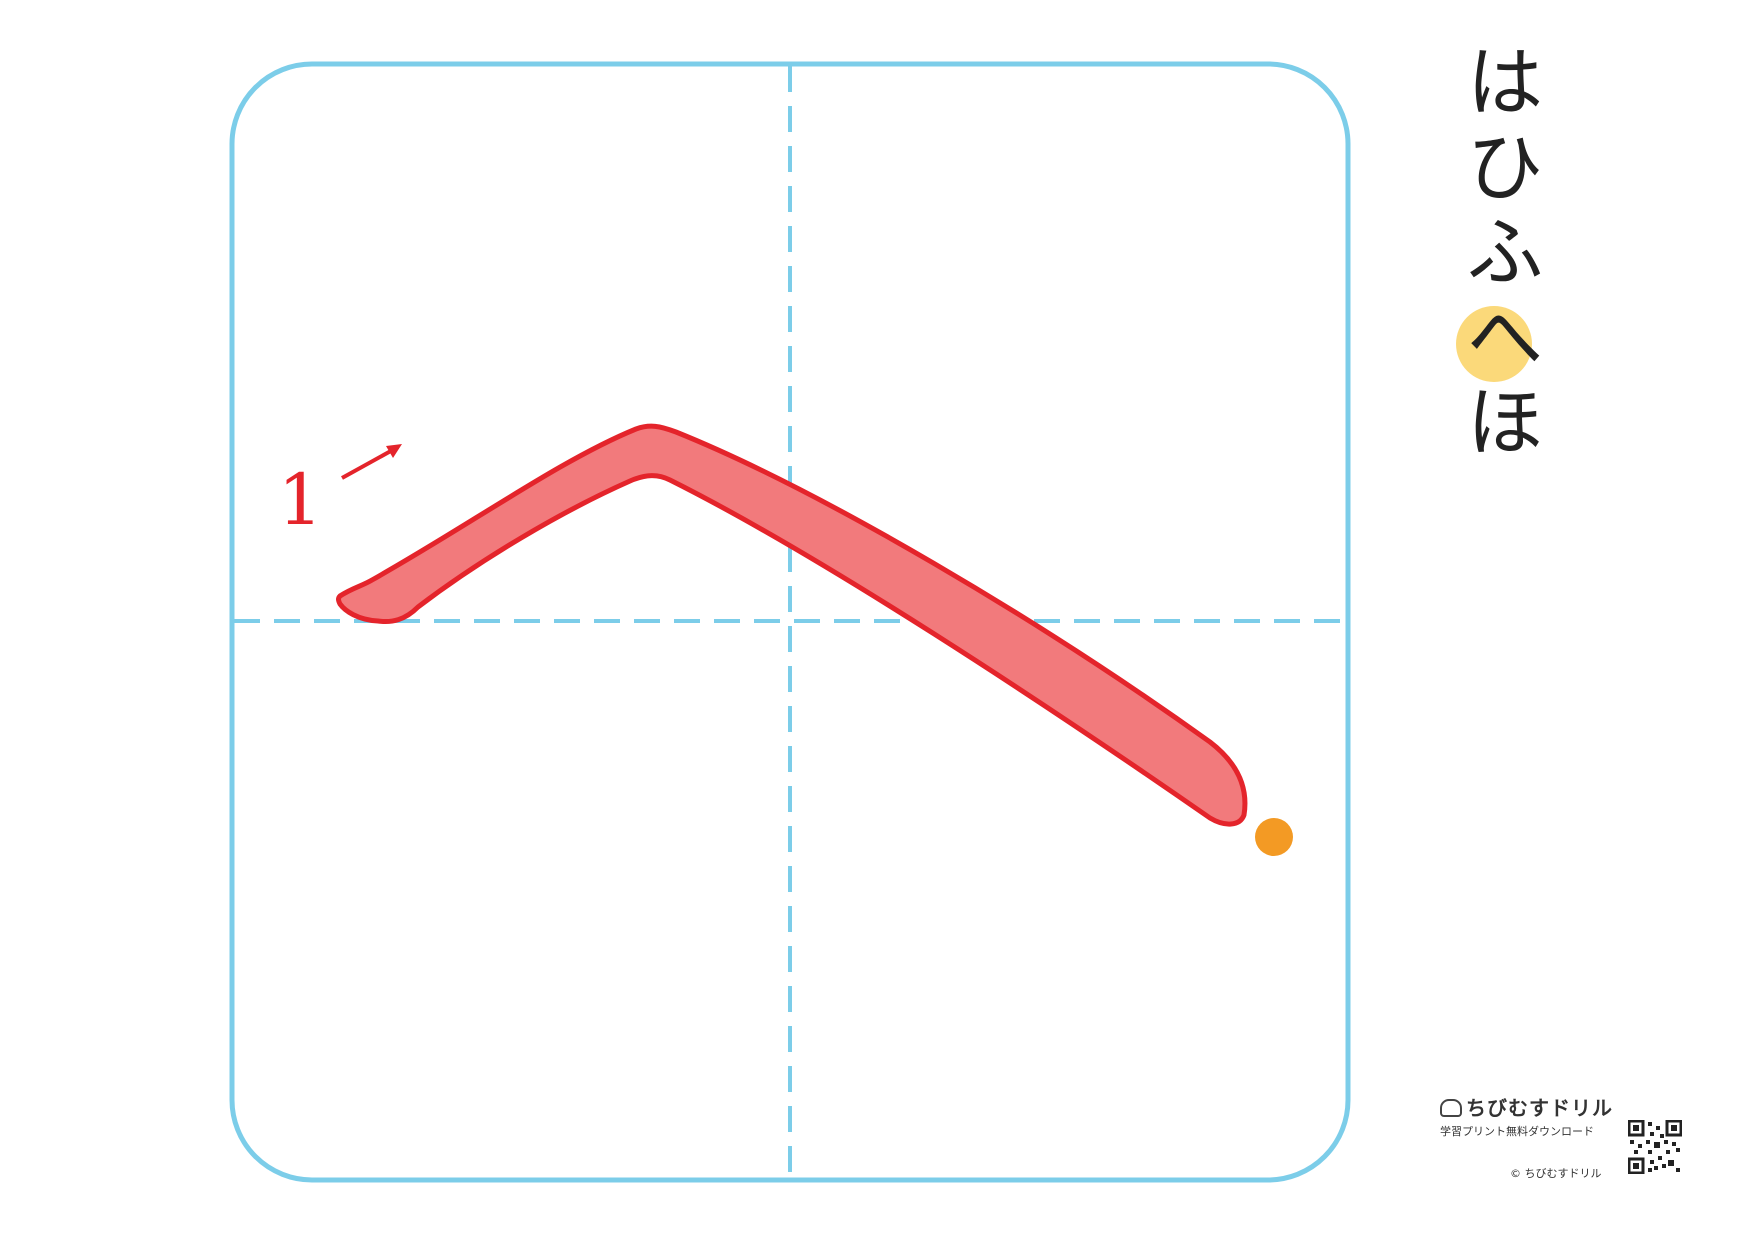 The width and height of the screenshot is (1755, 1241). What do you see at coordinates (1451, 1108) in the screenshot?
I see `mascot-icon` at bounding box center [1451, 1108].